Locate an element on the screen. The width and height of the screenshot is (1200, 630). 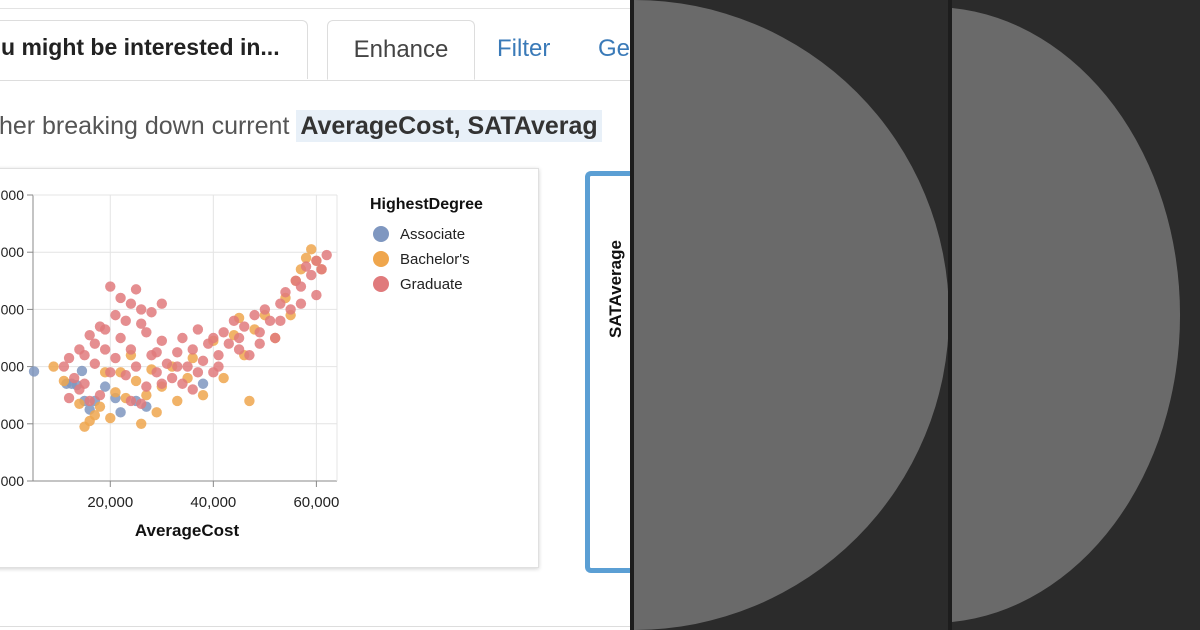
current-fields-chip: AverageCost, SATAverag is located at coordinates (449, 126).